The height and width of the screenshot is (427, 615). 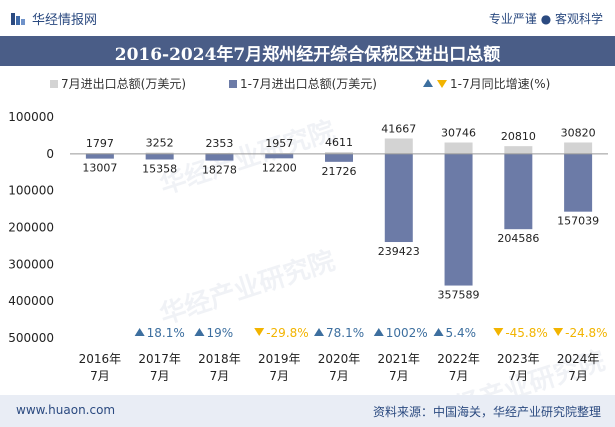 I want to click on bar-cumulative-label: 21726, so click(x=339, y=171).